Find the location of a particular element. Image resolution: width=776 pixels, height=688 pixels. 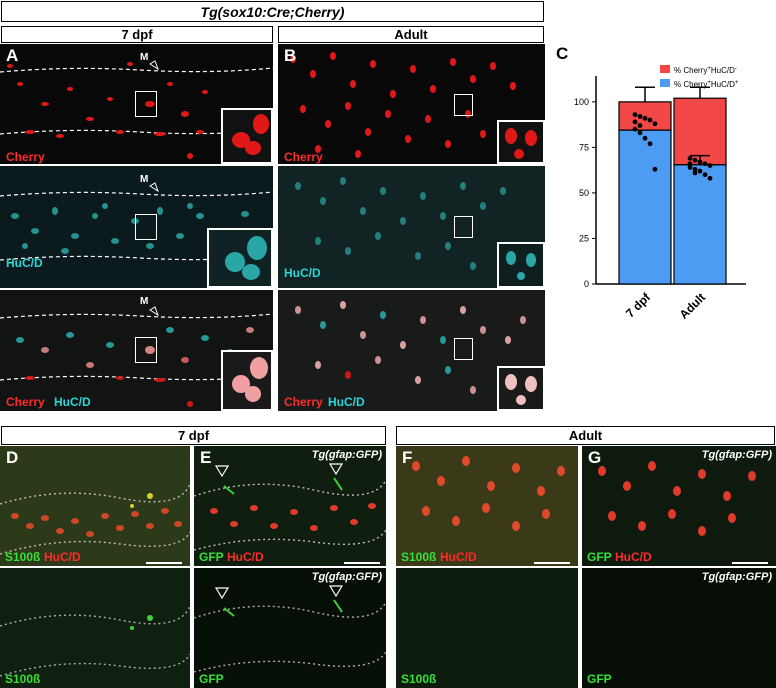

header-adult-bottom: Adult is located at coordinates (585, 435).